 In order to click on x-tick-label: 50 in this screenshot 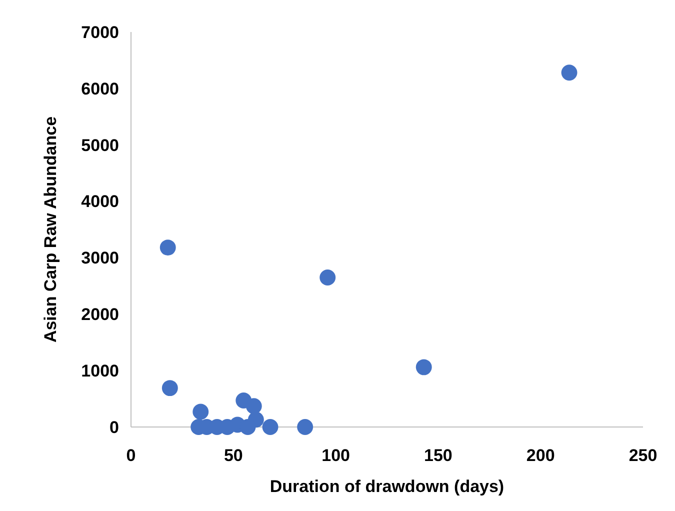, I will do `click(233, 455)`.